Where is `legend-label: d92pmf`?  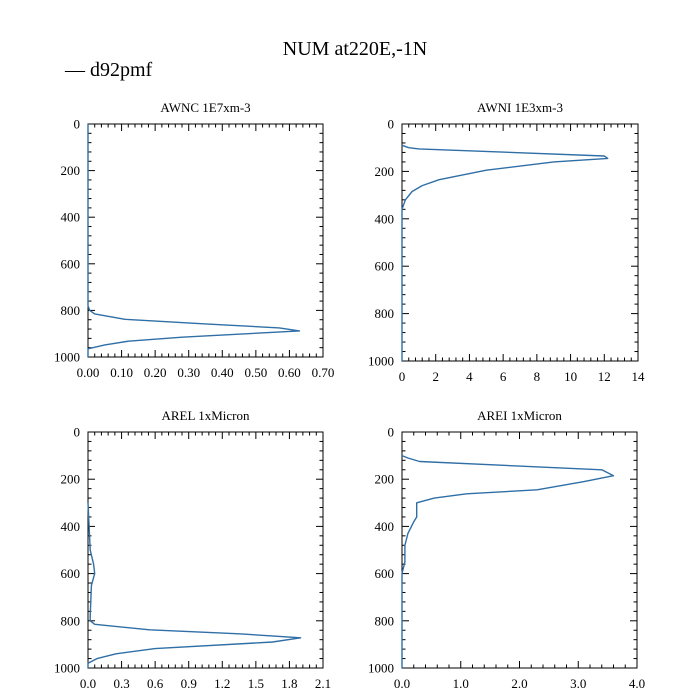
legend-label: d92pmf is located at coordinates (121, 70).